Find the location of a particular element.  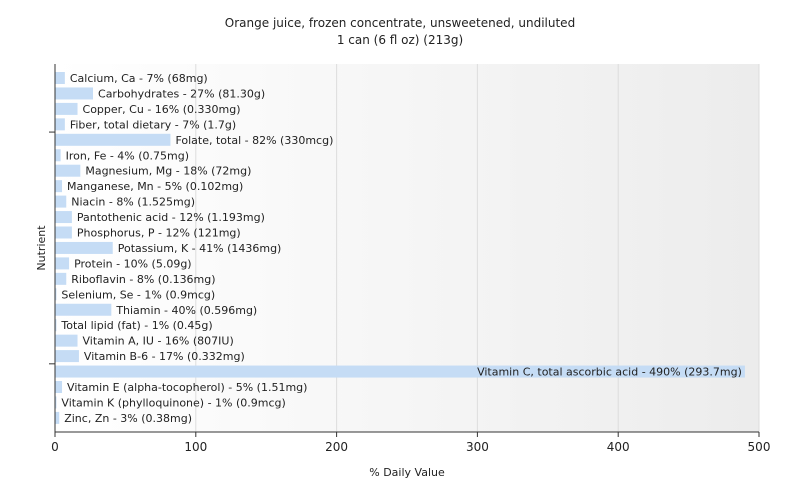

bar-label: Niacin - 8% (1.525mg) is located at coordinates (133, 202).